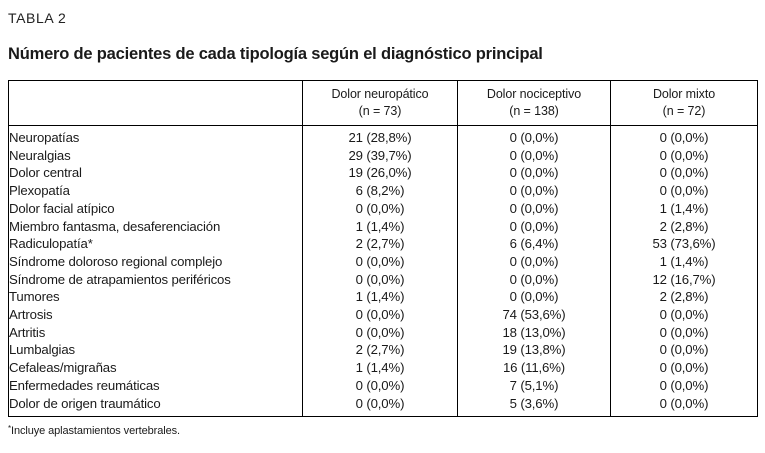 This screenshot has height=453, width=765. I want to click on row-label: Neuralgias, so click(40, 155).